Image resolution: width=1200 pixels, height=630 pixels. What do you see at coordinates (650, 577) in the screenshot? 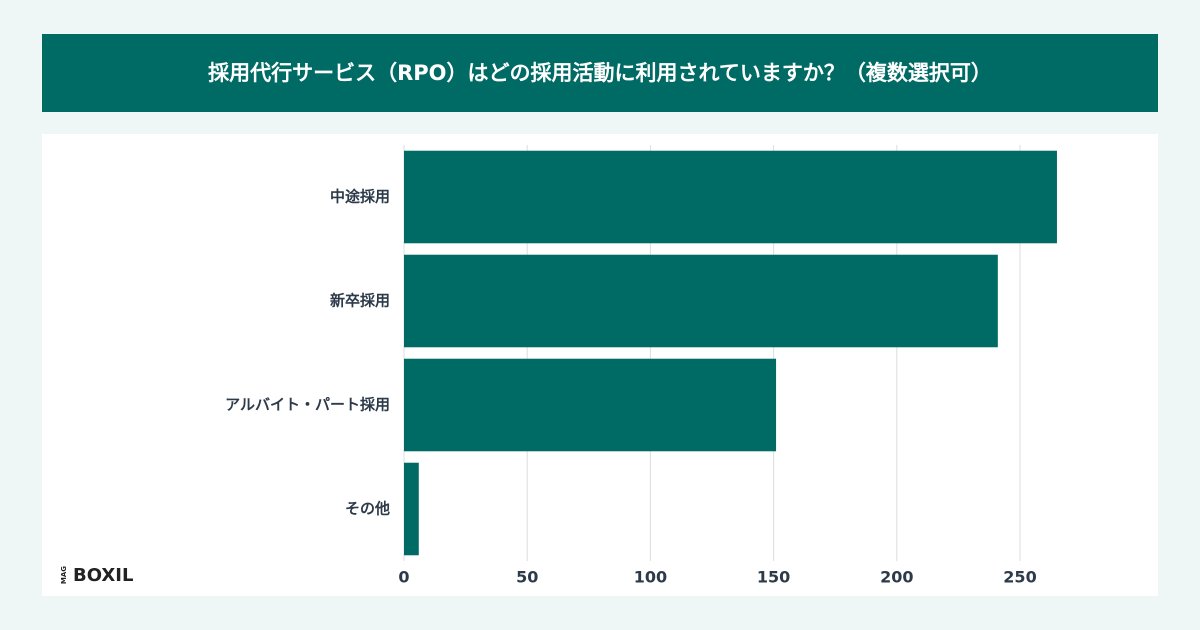
I see `x-tick-label: 100` at bounding box center [650, 577].